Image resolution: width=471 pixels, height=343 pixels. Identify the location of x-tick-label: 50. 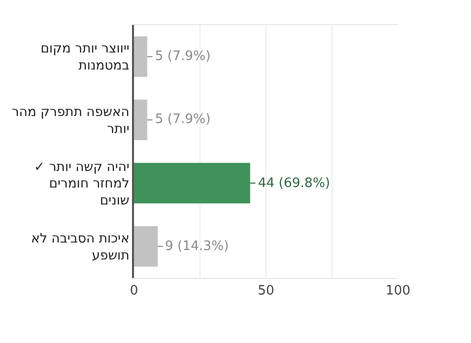
(266, 291).